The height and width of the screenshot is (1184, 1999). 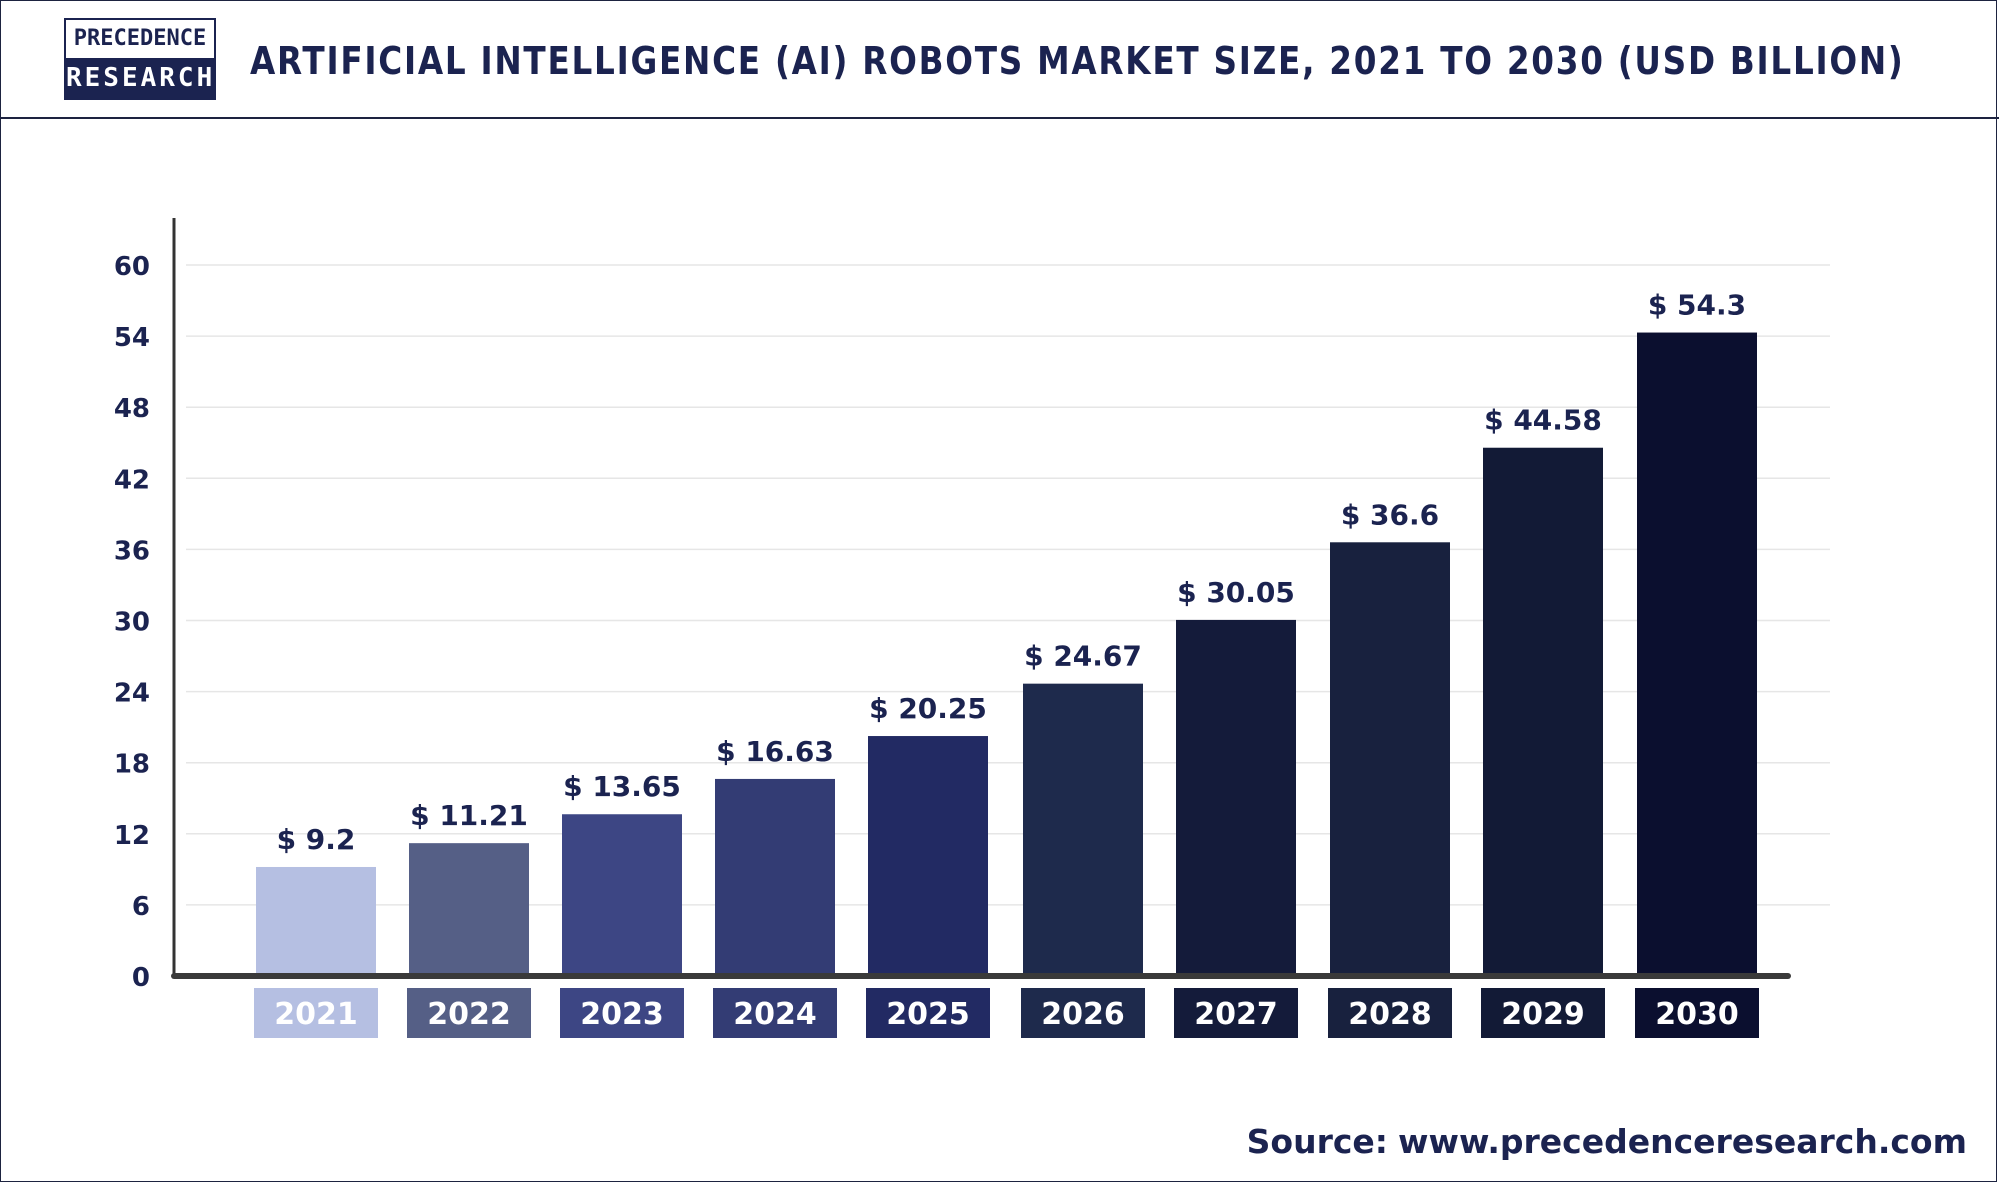 I want to click on x-tick-label: 2021, so click(x=316, y=1014).